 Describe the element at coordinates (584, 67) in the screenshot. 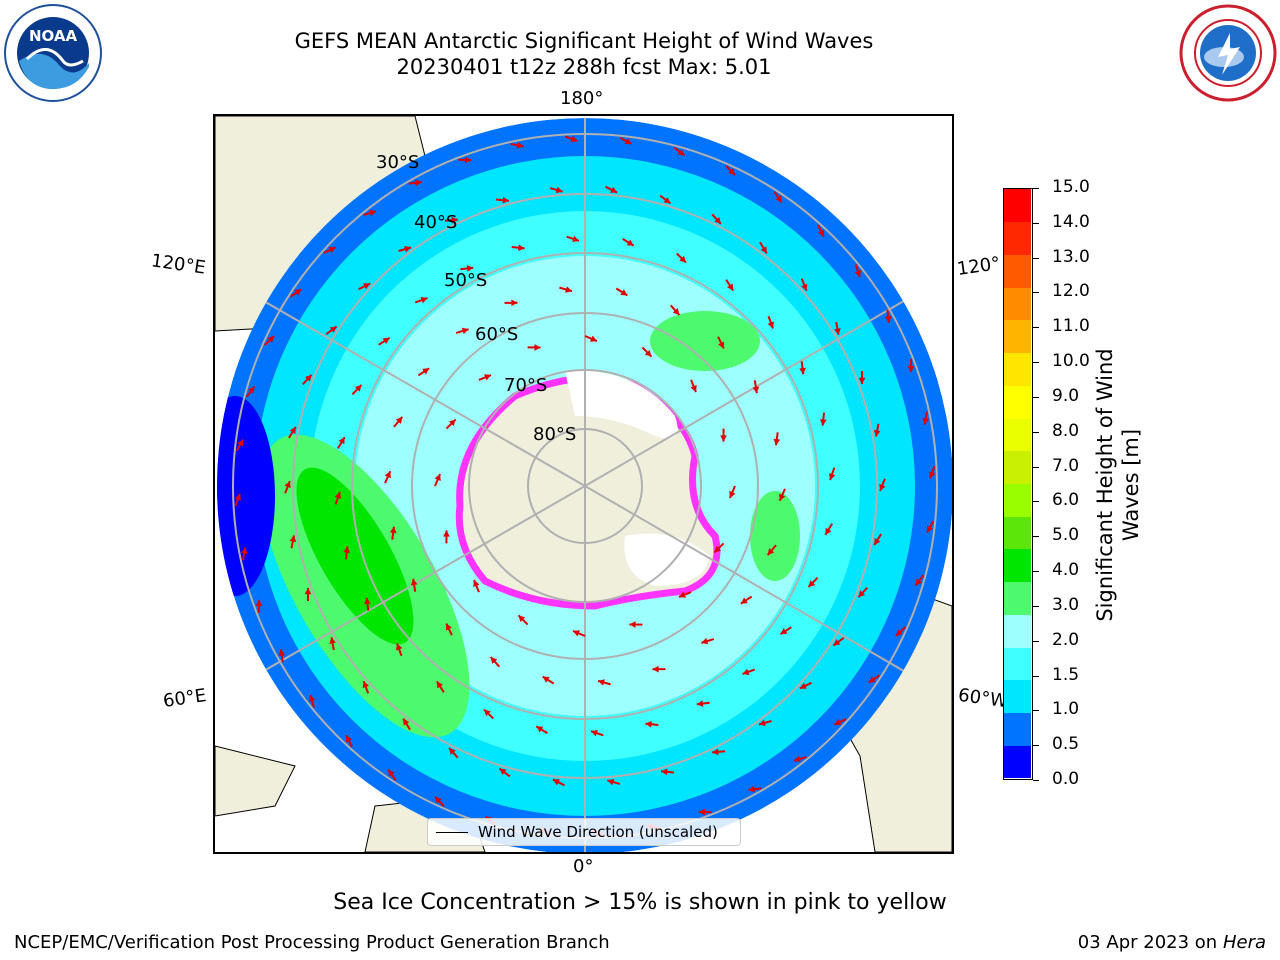

I see `map-subtitle: 20230401 t12z 288h fcst Max: 5.01` at that location.